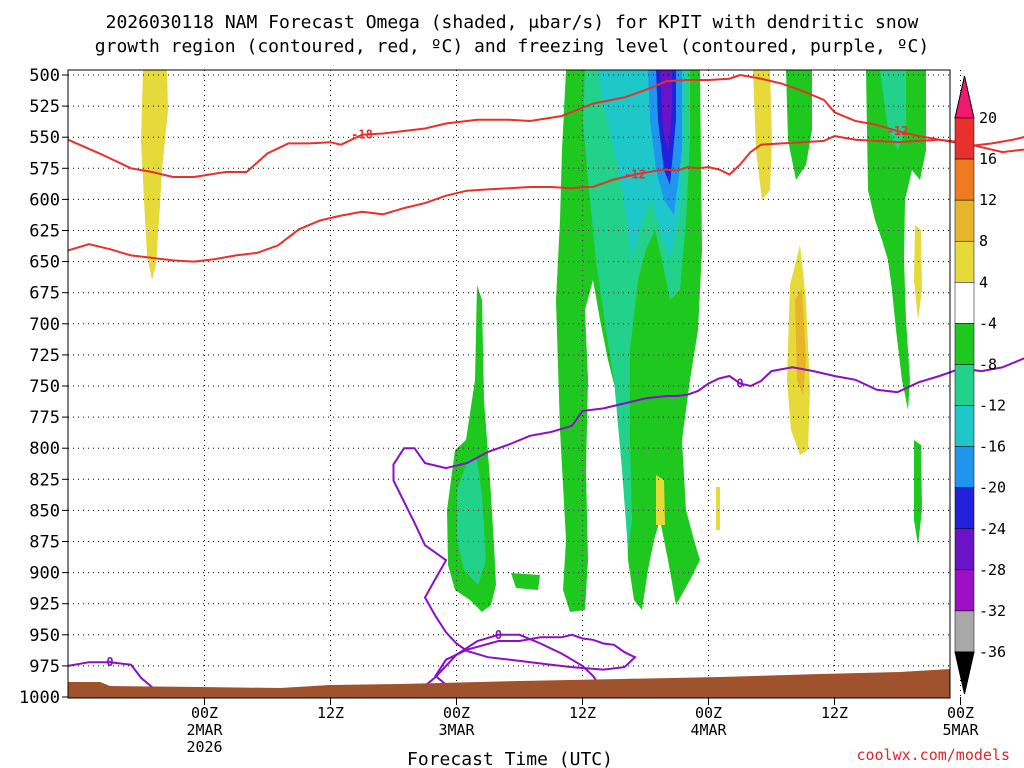 This screenshot has height=768, width=1024. What do you see at coordinates (983, 282) in the screenshot?
I see `colorbar-label: 4` at bounding box center [983, 282].